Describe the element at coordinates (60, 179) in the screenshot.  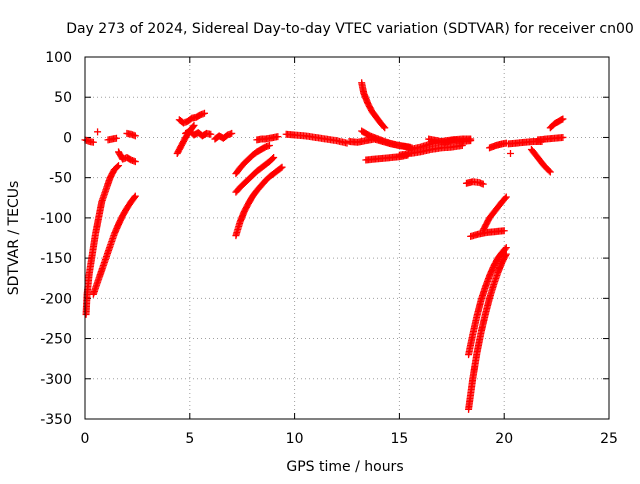
I see `y-tick-label: -50` at that location.